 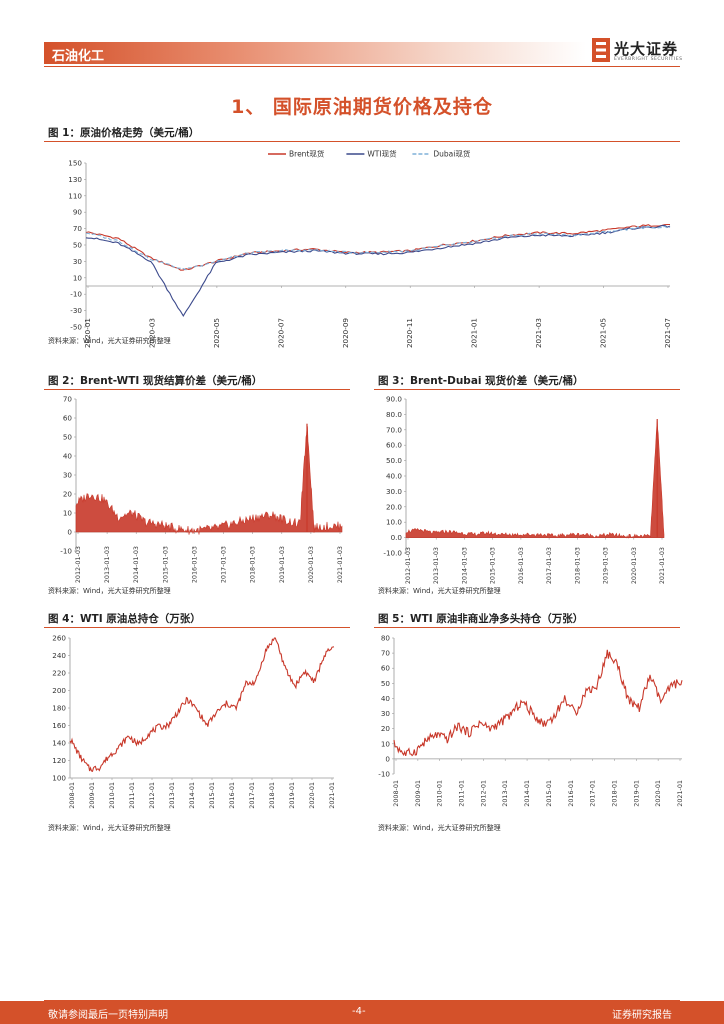 What do you see at coordinates (606, 565) in the screenshot?
I see `x-tick-label: 2019-01-03` at bounding box center [606, 565].